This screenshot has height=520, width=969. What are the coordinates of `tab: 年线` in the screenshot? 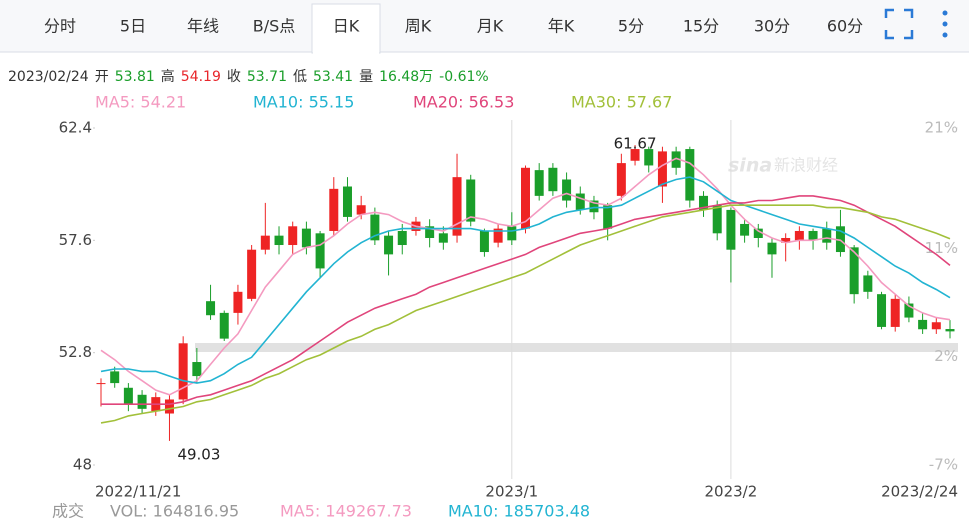 It's located at (203, 26).